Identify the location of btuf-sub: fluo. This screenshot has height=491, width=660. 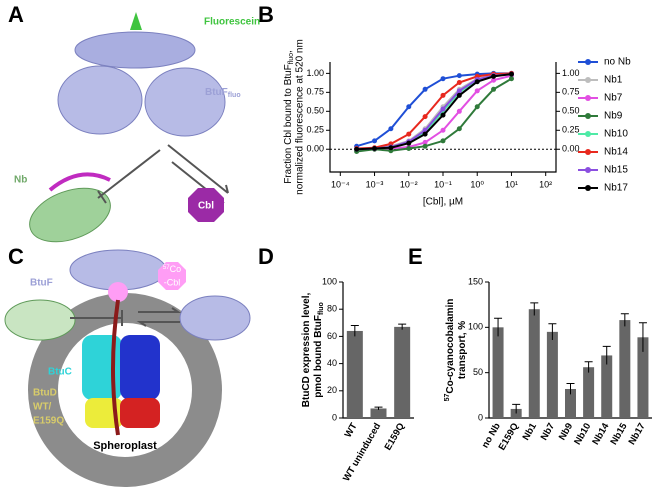
(234, 95).